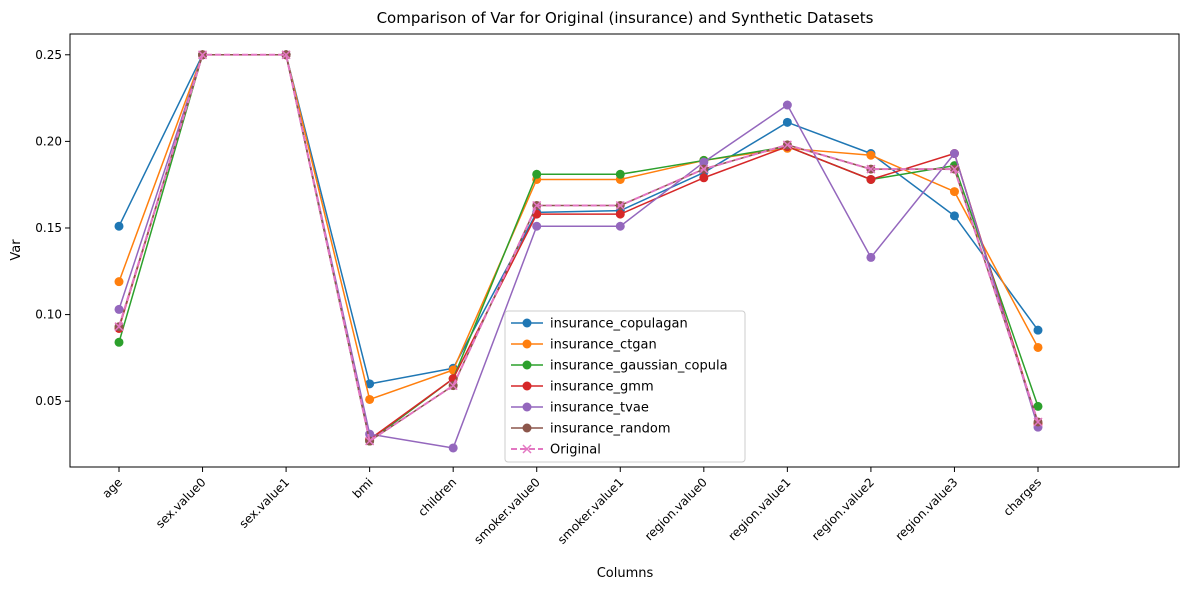 This screenshot has height=590, width=1189. I want to click on legend-item: insurance_tvae, so click(580, 408).